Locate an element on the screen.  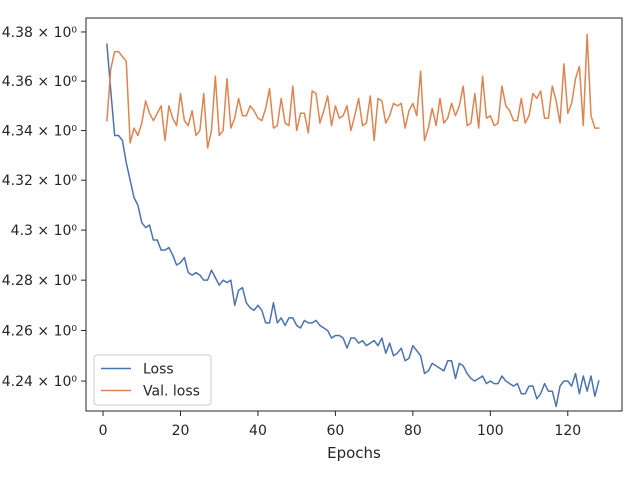
legend-box is located at coordinates (152, 380).